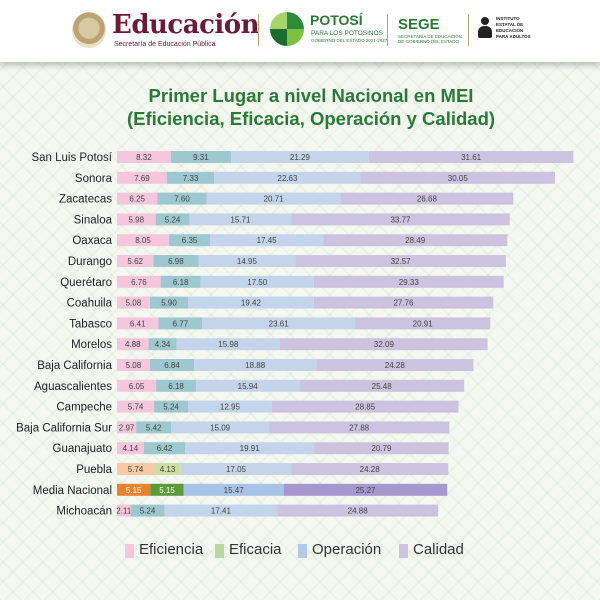  I want to click on data-label: 21.29, so click(300, 157).